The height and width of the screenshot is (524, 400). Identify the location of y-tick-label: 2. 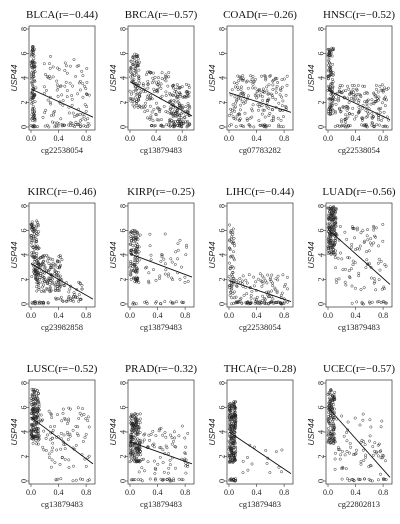
(222, 103).